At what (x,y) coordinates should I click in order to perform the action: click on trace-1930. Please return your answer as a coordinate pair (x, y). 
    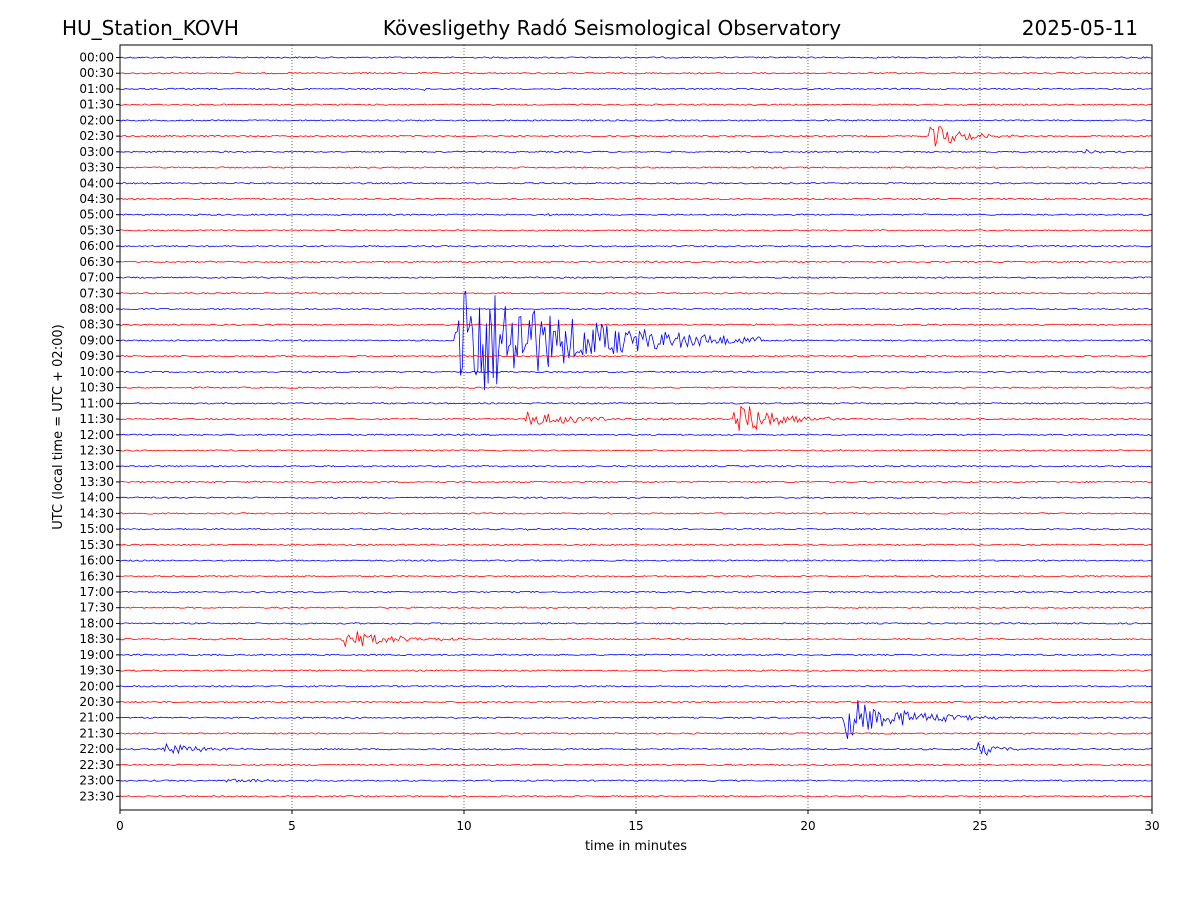
    Looking at the image, I should click on (635, 670).